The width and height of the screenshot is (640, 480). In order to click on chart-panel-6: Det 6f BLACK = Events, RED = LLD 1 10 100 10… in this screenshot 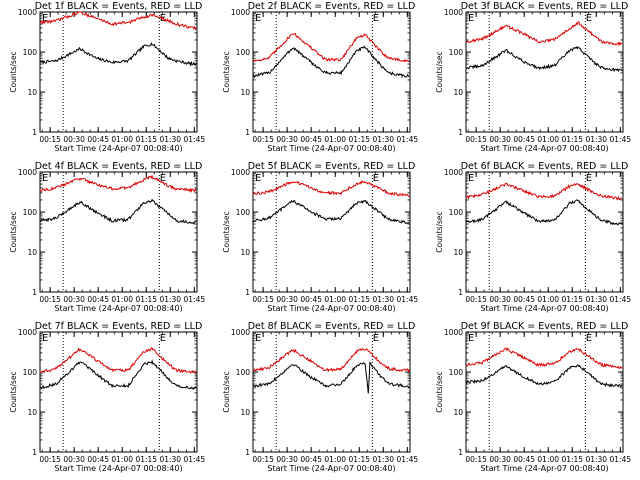, I will do `click(533, 237)`.